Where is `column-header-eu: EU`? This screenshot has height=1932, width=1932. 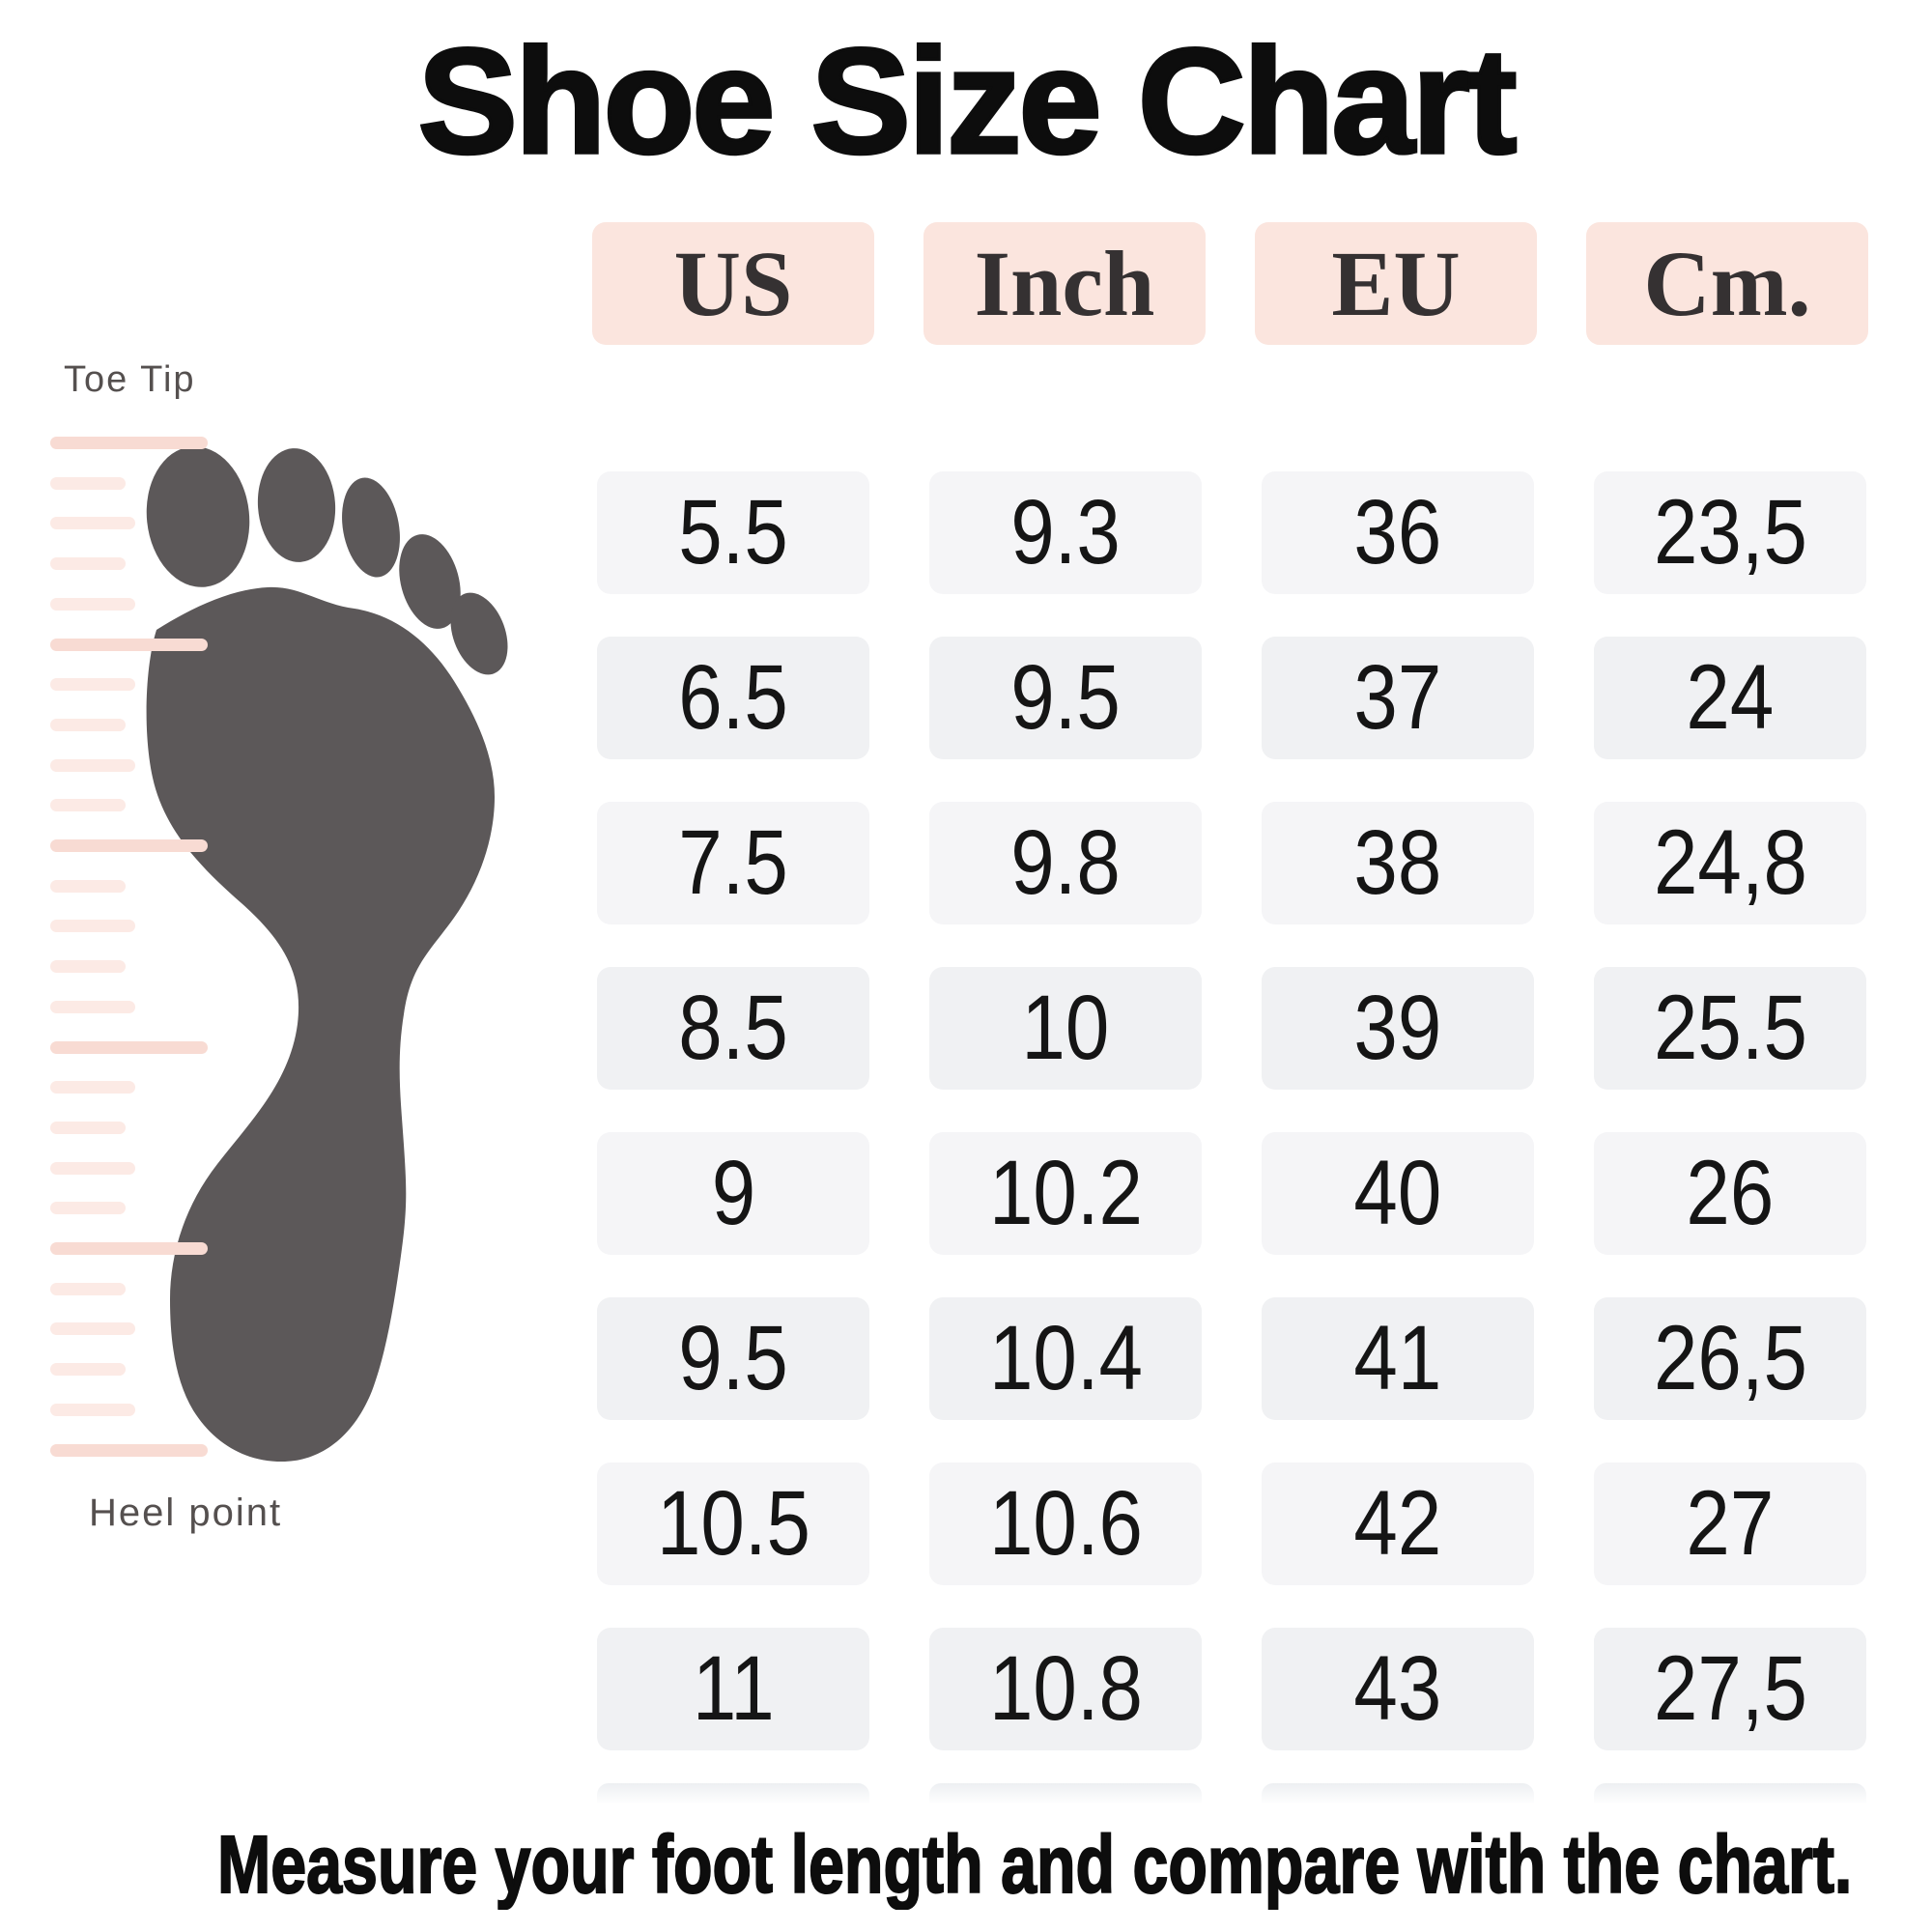 column-header-eu: EU is located at coordinates (1396, 283).